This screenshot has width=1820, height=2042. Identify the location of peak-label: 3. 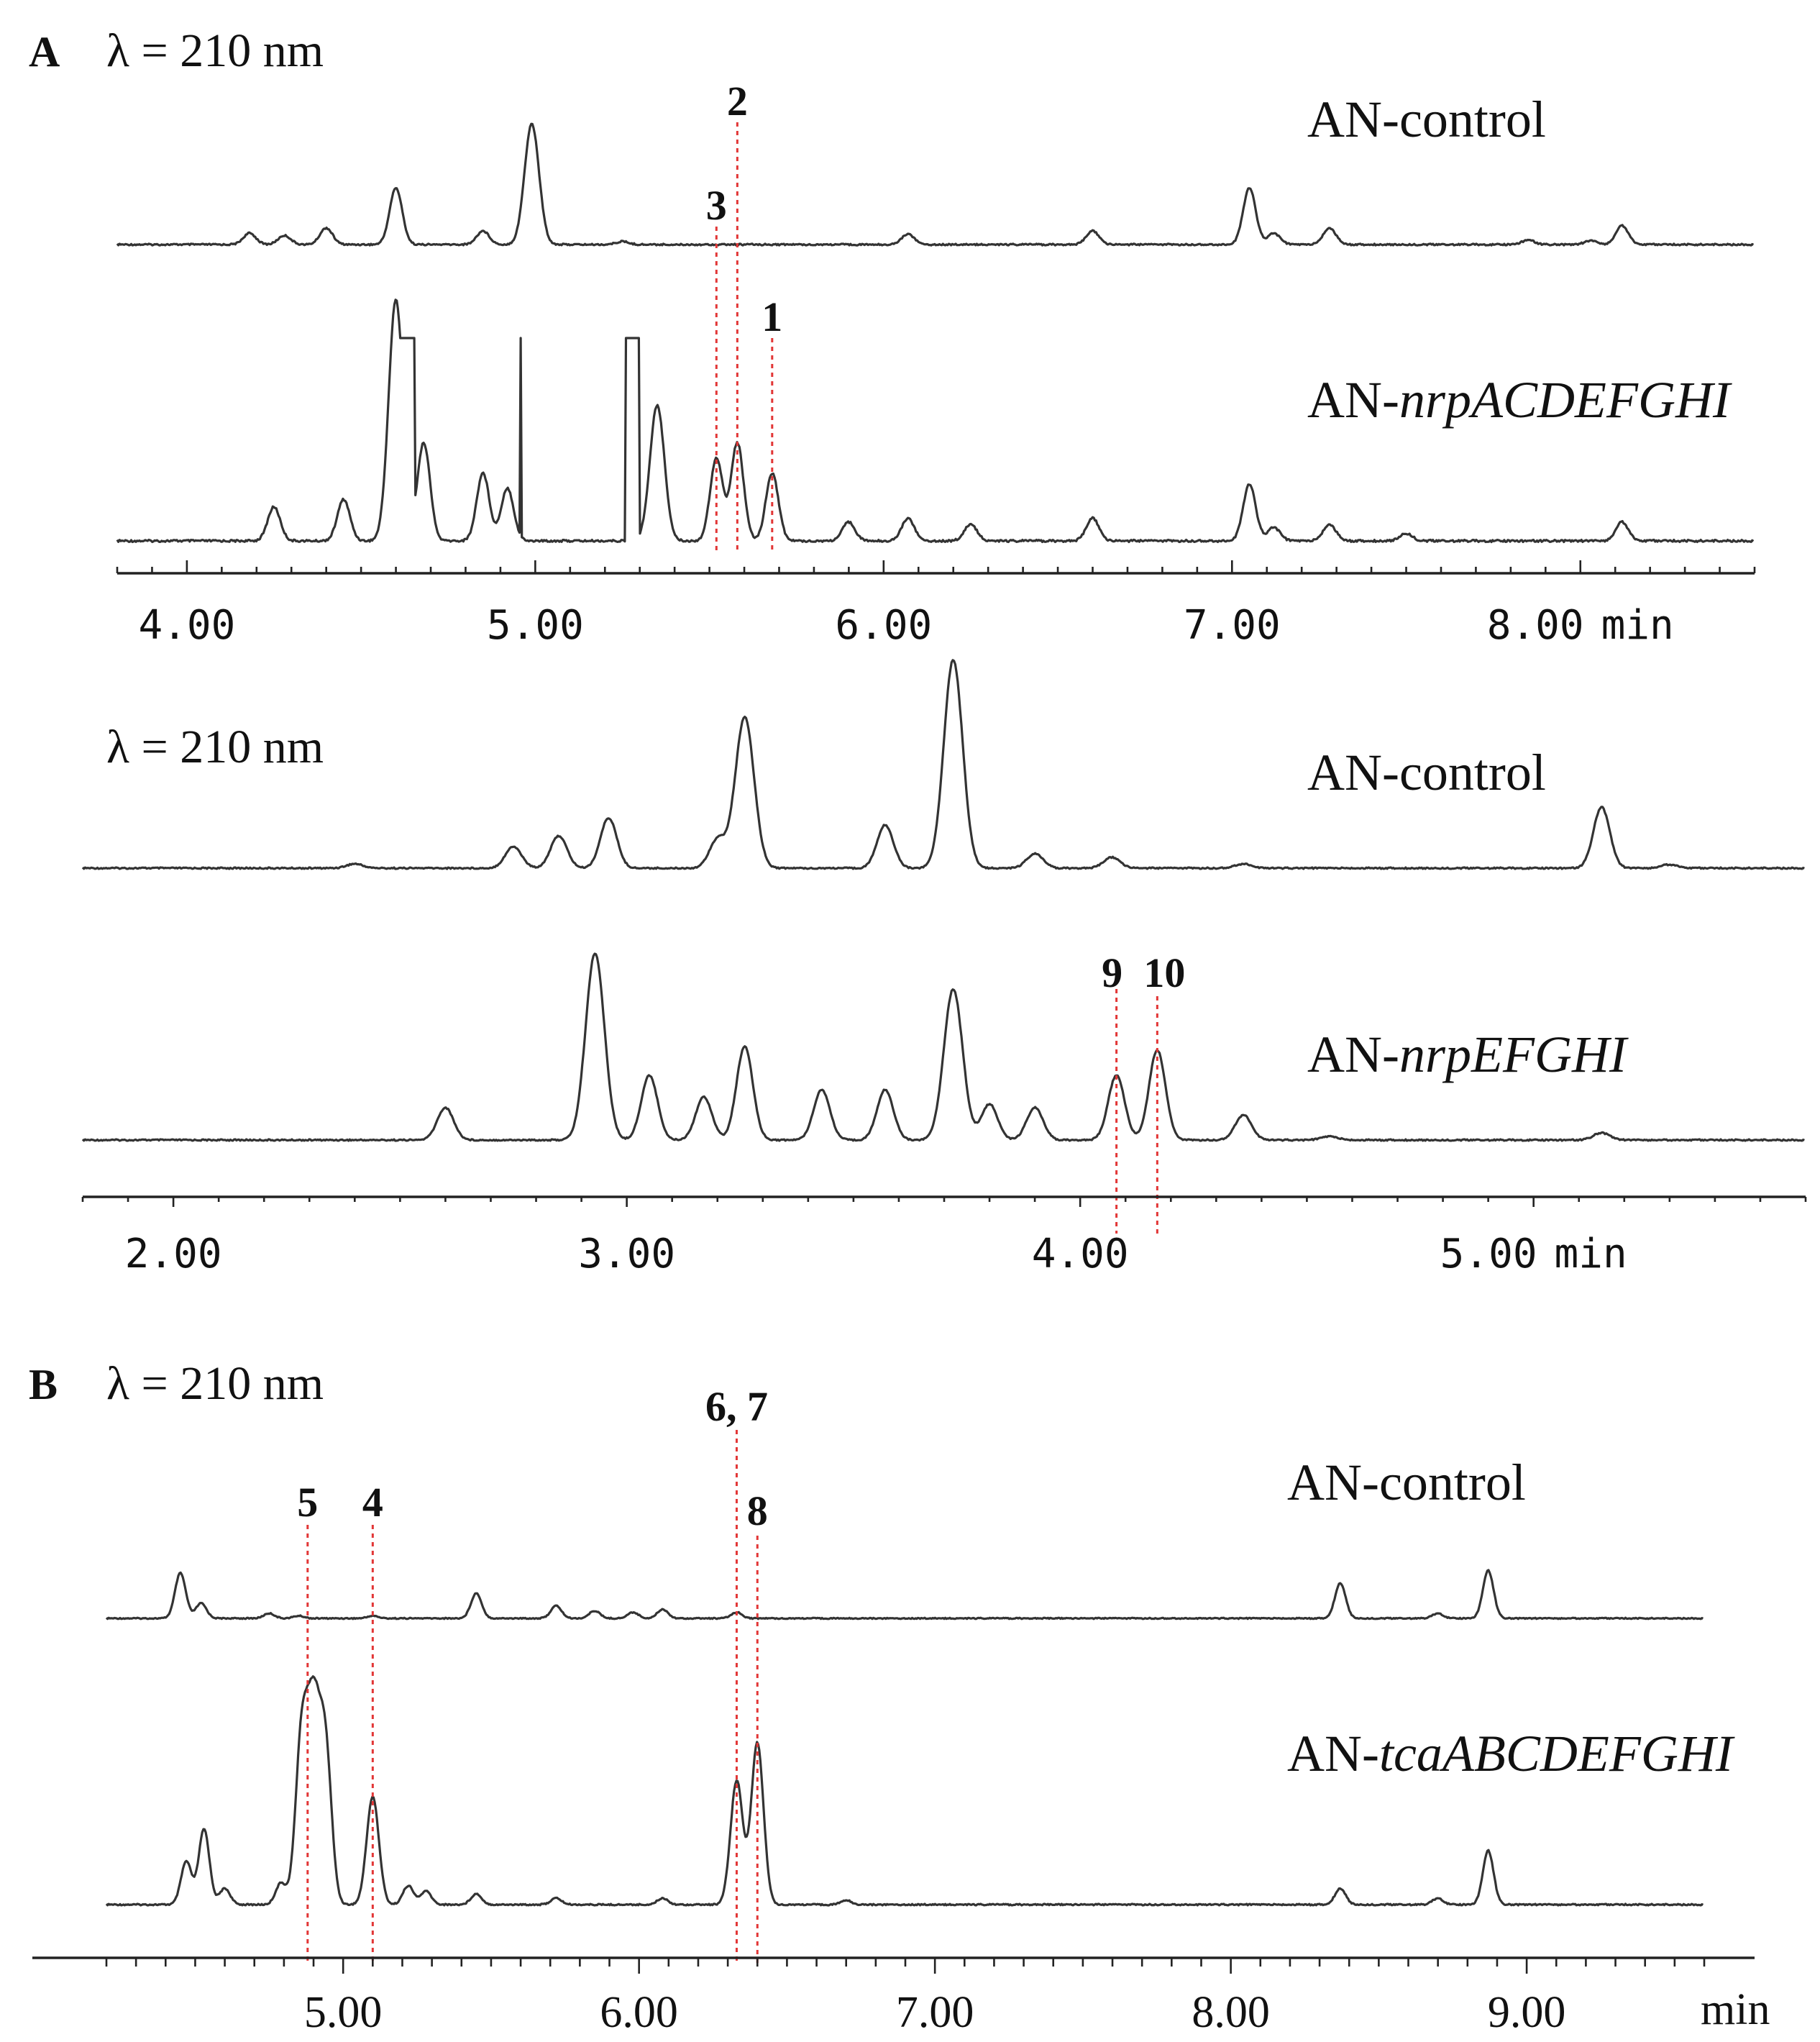
(716, 205).